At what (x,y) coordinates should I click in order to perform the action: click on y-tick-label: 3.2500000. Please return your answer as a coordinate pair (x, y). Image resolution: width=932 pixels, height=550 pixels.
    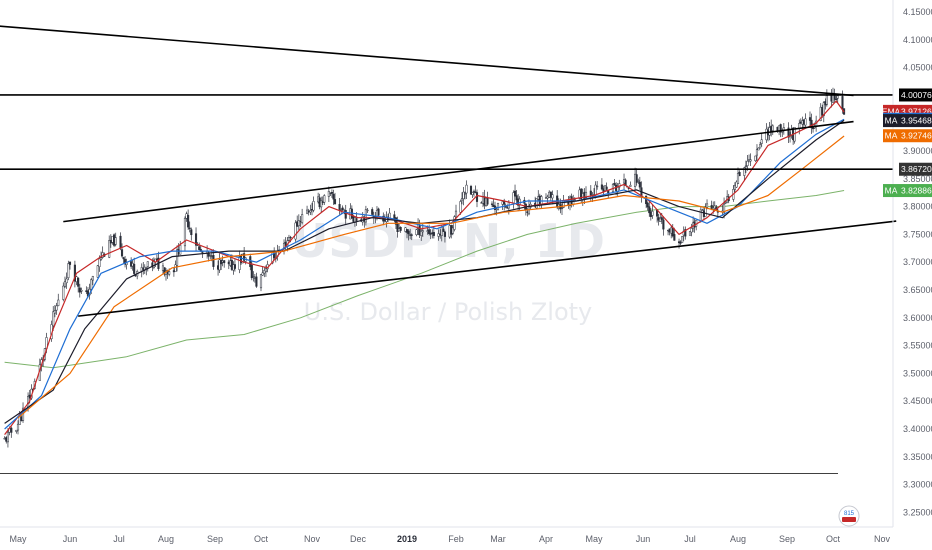
    Looking at the image, I should click on (917, 512).